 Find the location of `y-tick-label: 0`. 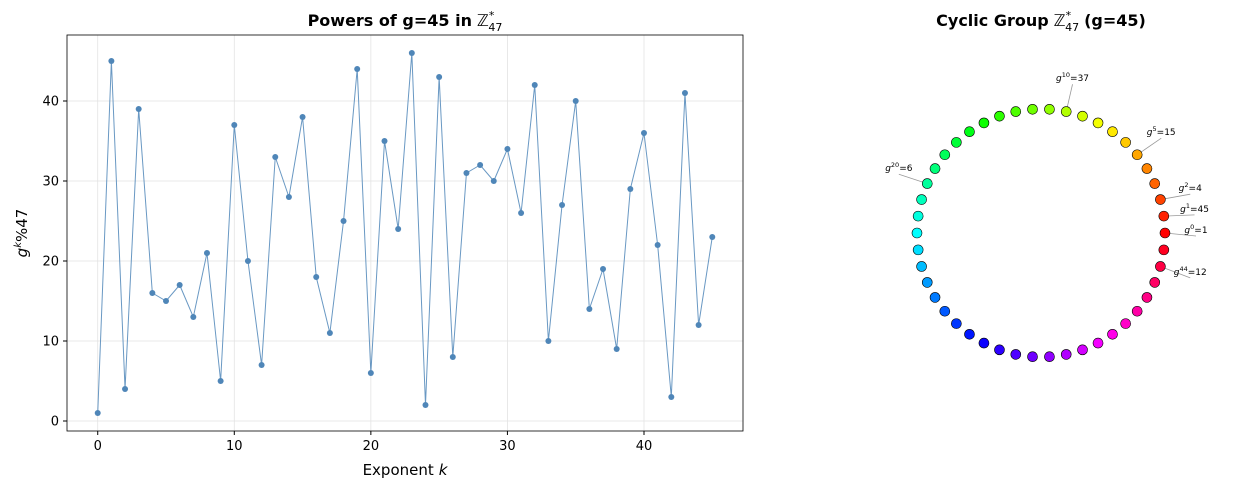

y-tick-label: 0 is located at coordinates (55, 422).